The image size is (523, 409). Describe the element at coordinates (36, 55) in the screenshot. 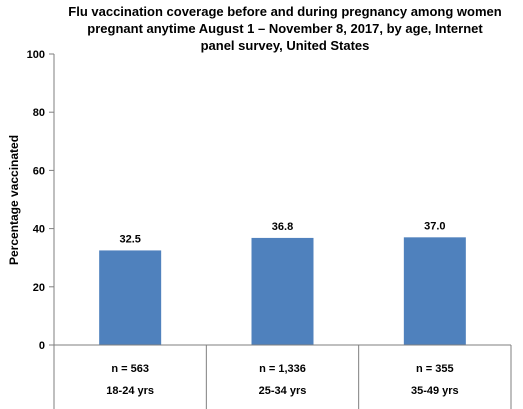

I see `y-tick-label: 100` at that location.